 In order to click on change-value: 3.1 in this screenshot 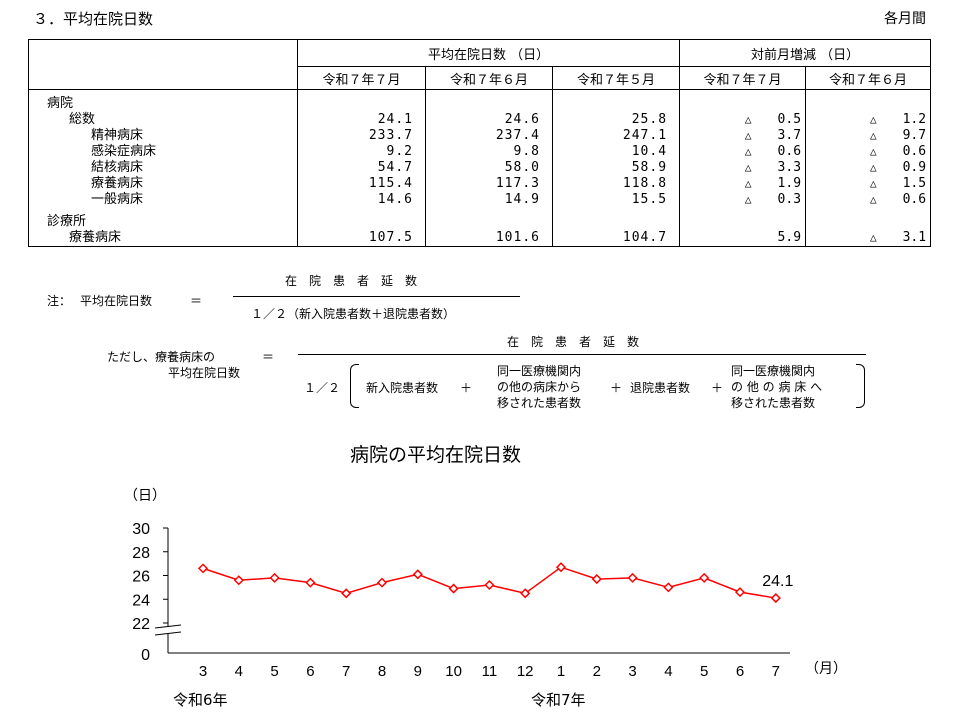, I will do `click(914, 237)`.